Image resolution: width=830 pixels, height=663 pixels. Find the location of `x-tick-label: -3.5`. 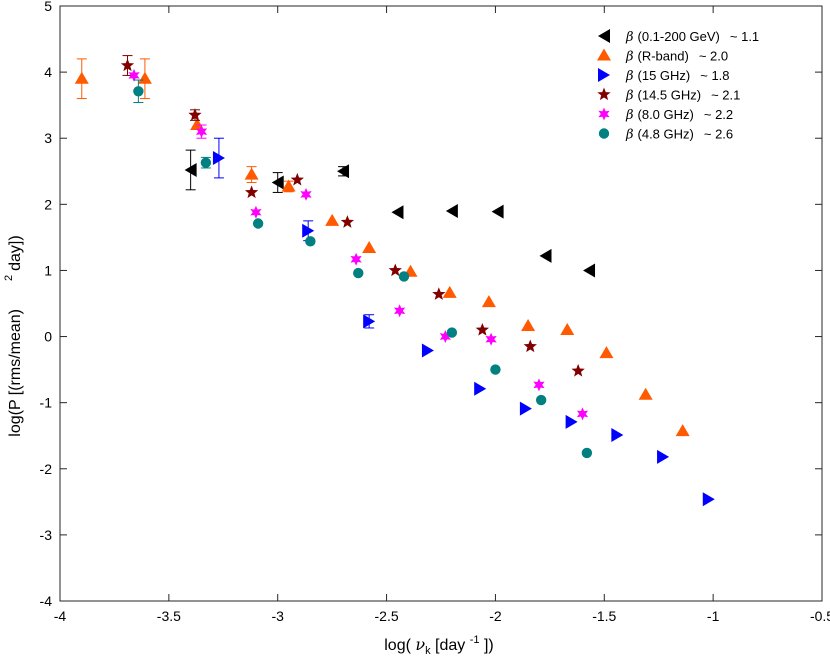

x-tick-label: -3.5 is located at coordinates (169, 616).